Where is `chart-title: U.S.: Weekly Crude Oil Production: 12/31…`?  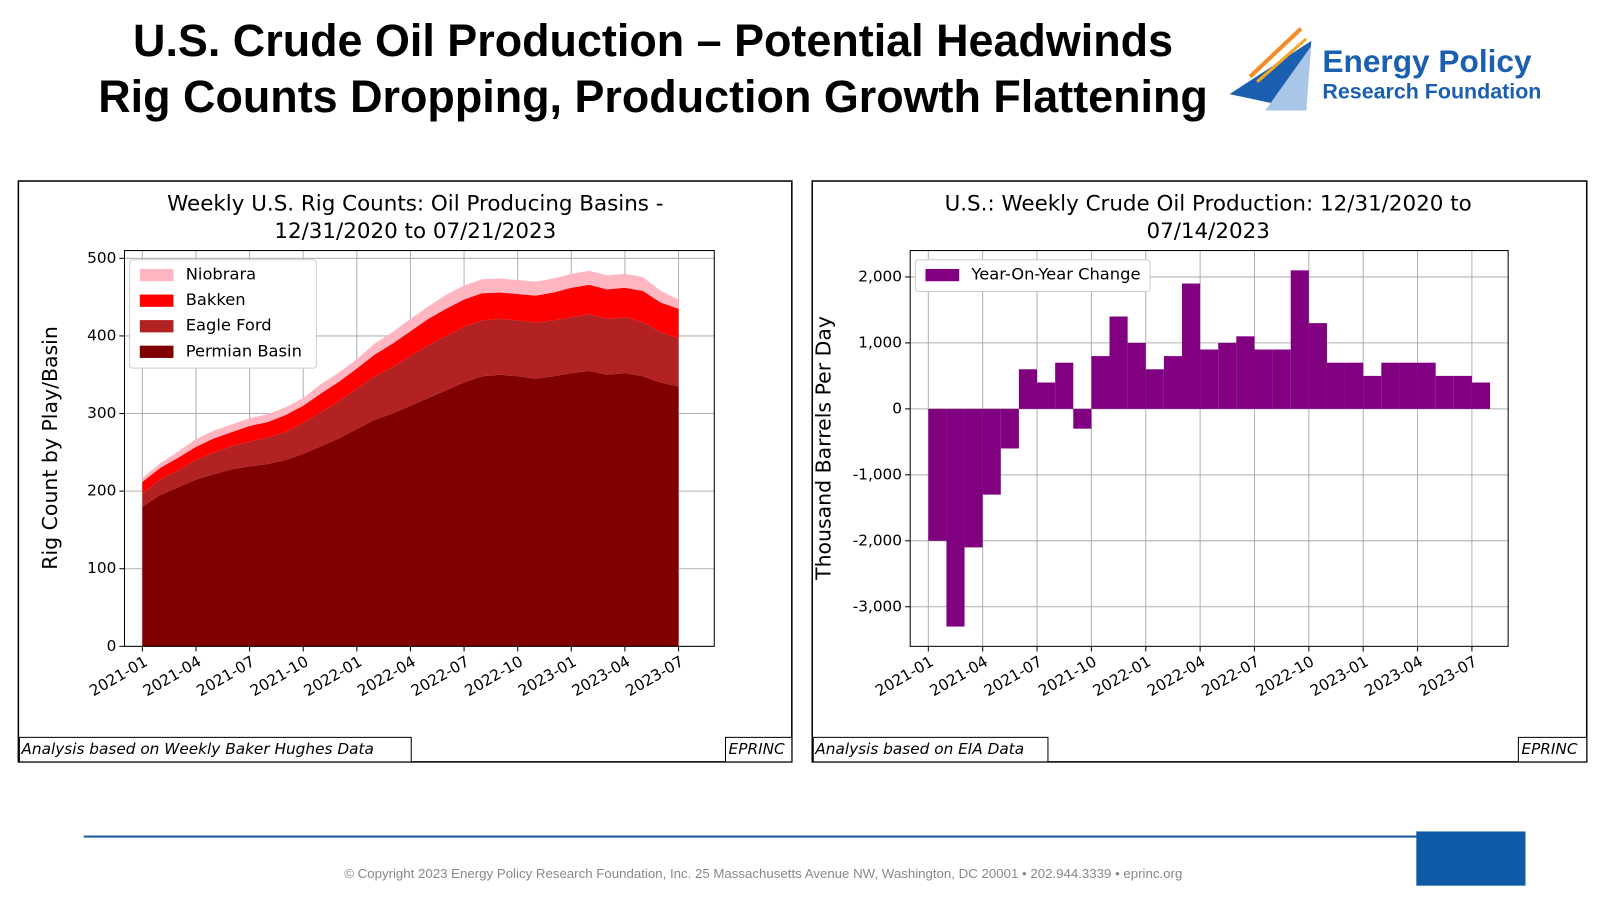 chart-title: U.S.: Weekly Crude Oil Production: 12/31… is located at coordinates (1208, 204).